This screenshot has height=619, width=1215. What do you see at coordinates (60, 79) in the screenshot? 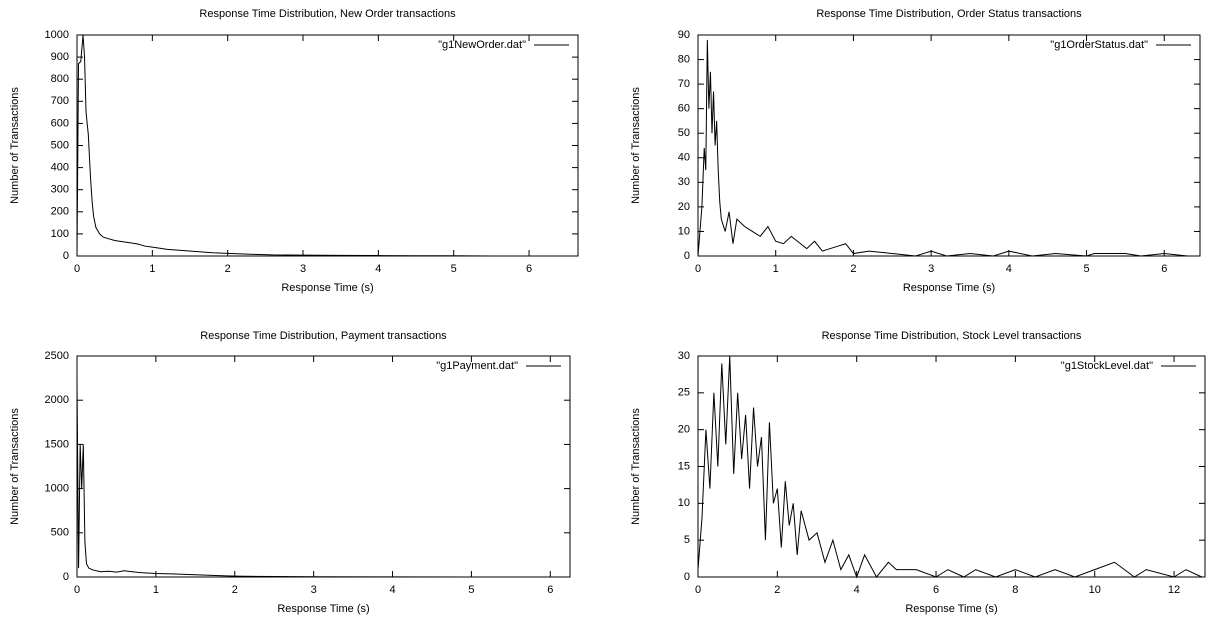
I see `y-tick-label: 800` at bounding box center [60, 79].